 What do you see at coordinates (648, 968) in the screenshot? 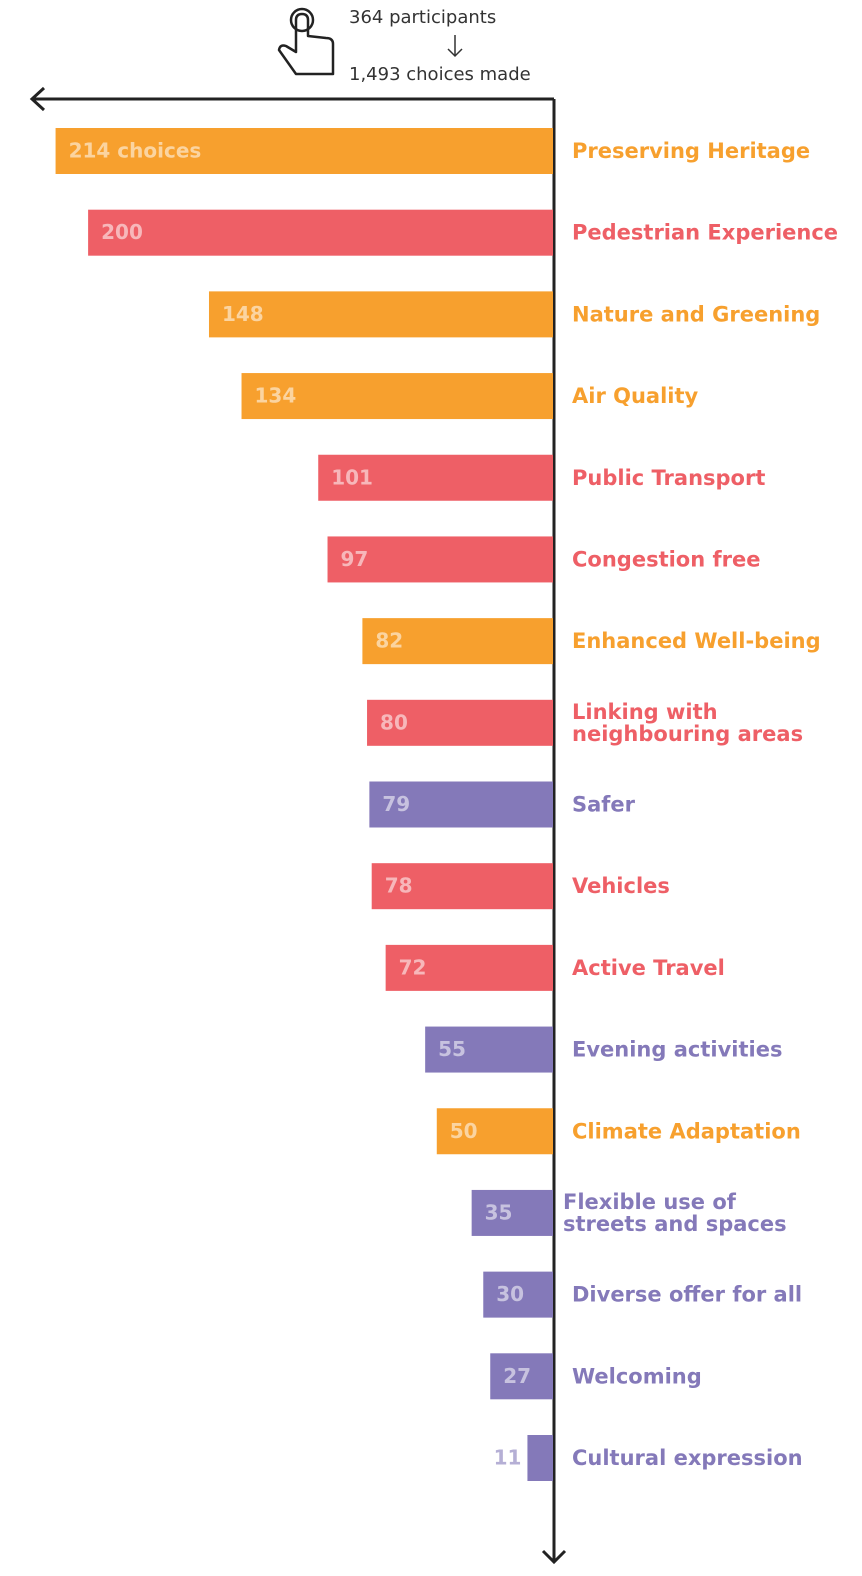
I see `category-label: Active Travel` at bounding box center [648, 968].